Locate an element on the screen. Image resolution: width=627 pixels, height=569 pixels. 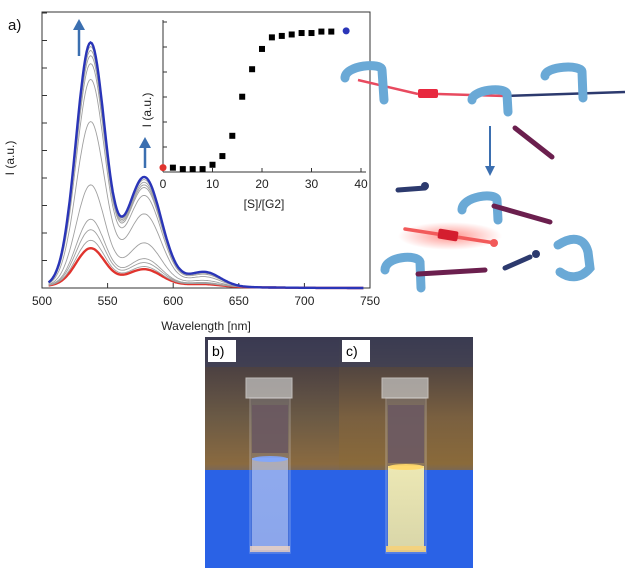
inset-points is located at coordinates (254, 100).